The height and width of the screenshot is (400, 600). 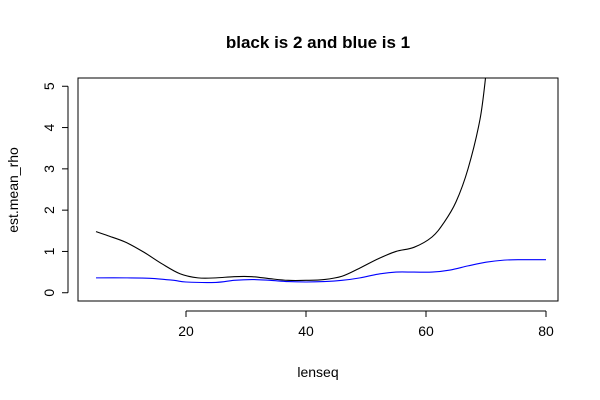 I want to click on chart-title: black is 2 and blue is 1, so click(x=318, y=42).